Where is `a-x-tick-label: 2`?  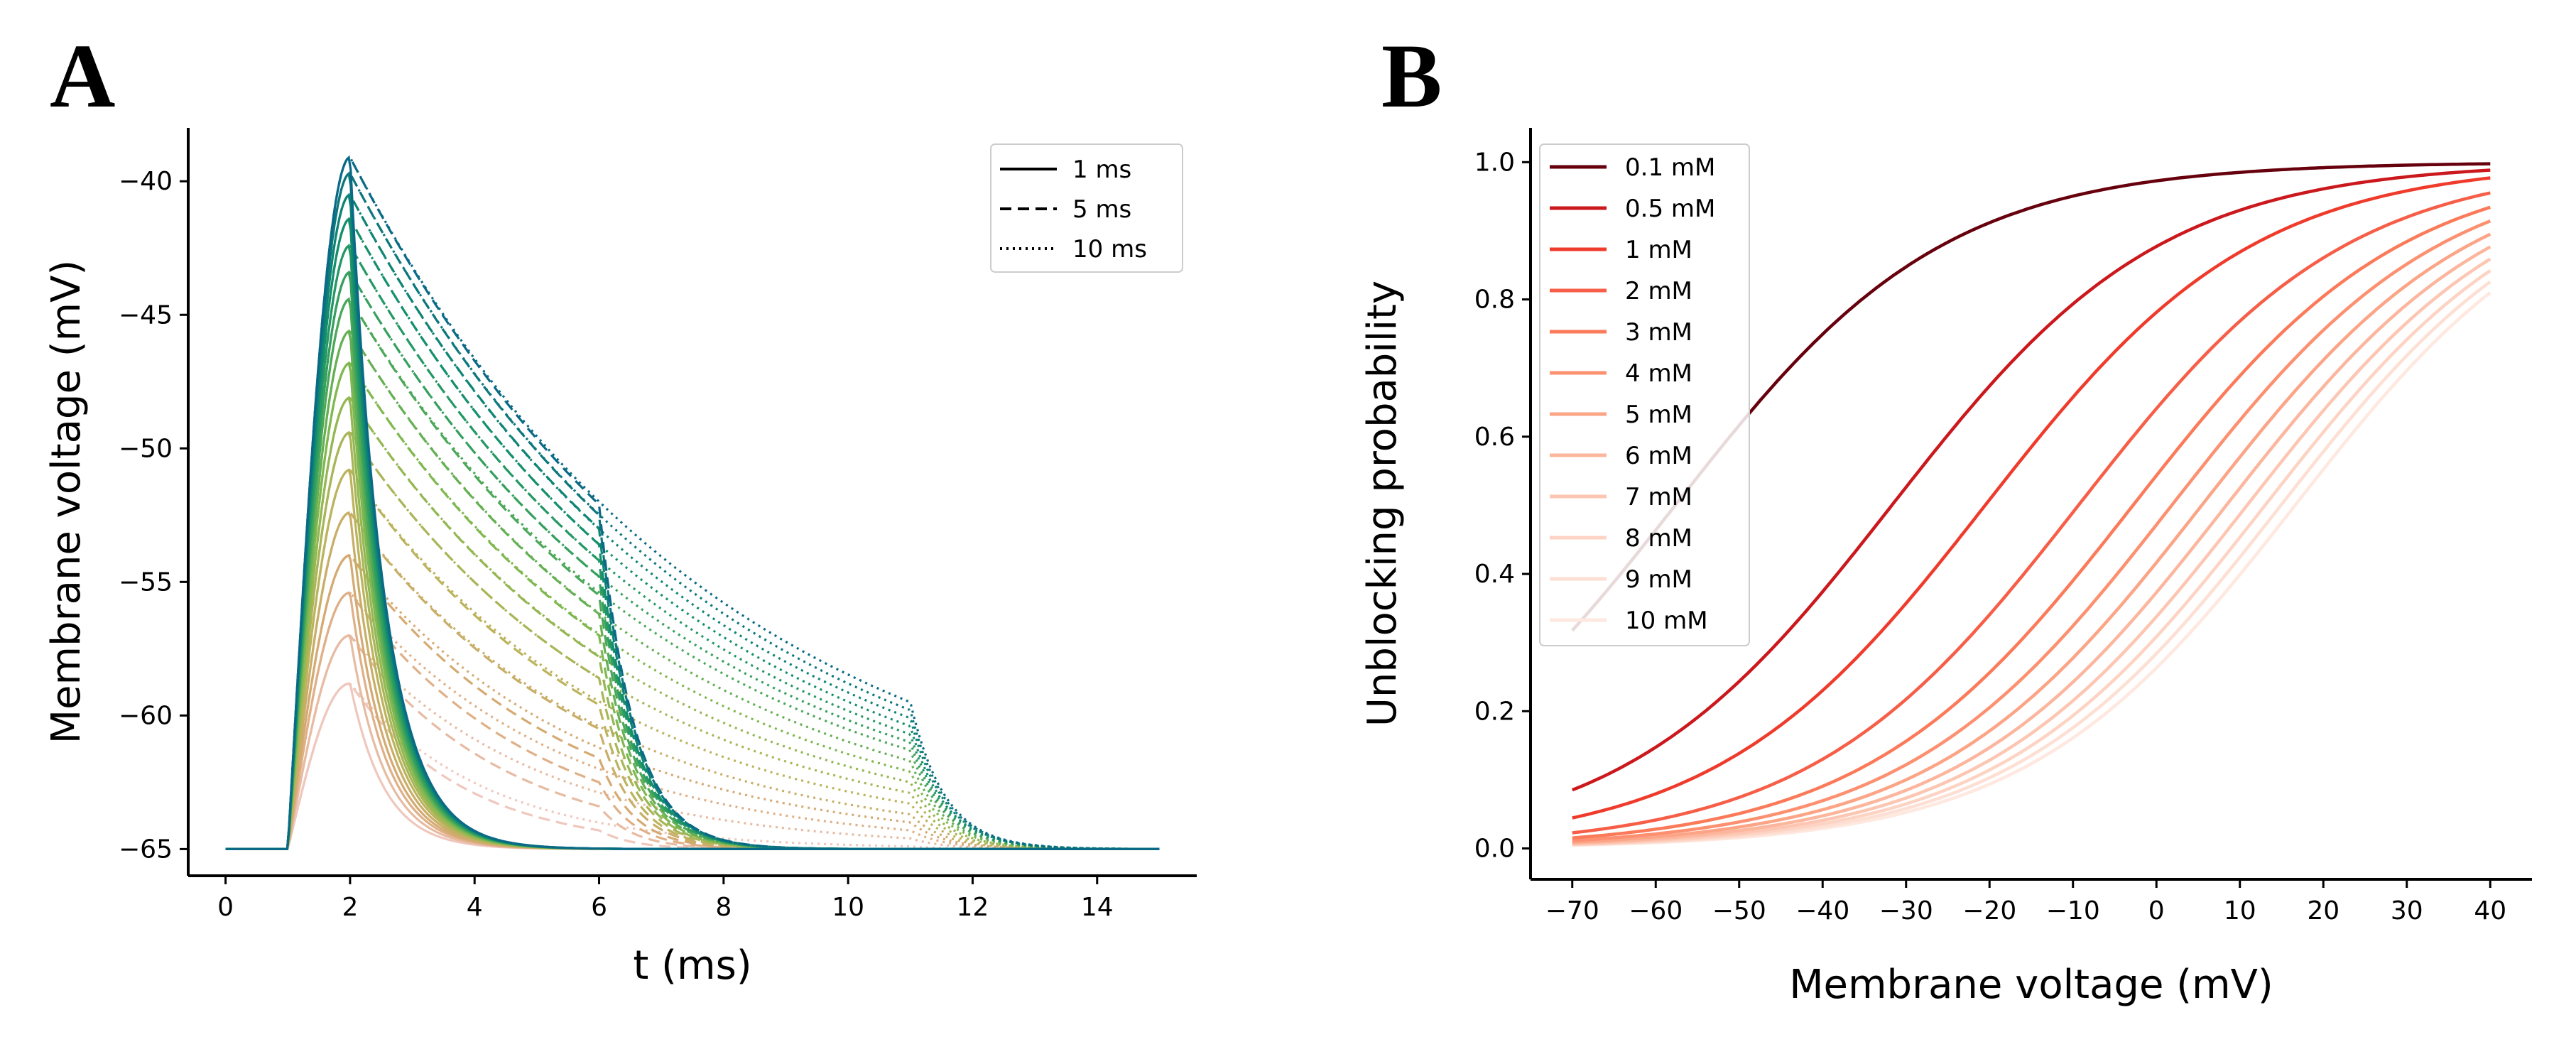
a-x-tick-label: 2 is located at coordinates (350, 907).